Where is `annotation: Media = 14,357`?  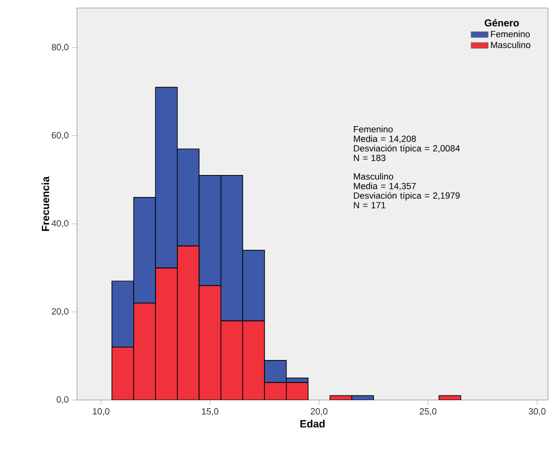 annotation: Media = 14,357 is located at coordinates (385, 186).